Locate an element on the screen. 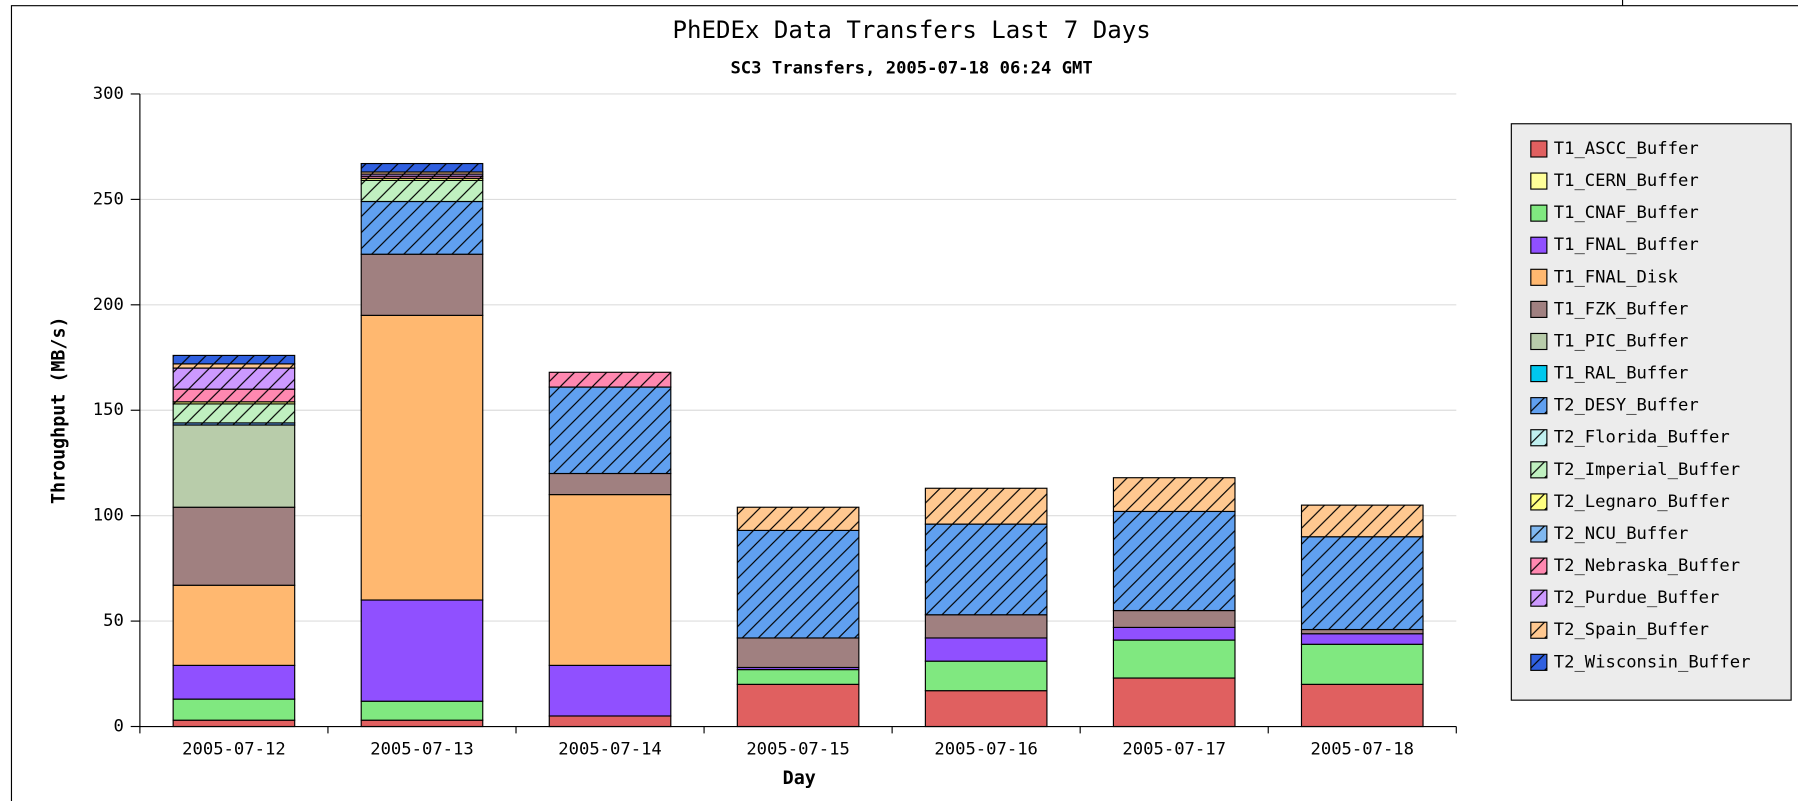 The height and width of the screenshot is (801, 1798). x-tick-label: 2005-07-14 is located at coordinates (610, 749).